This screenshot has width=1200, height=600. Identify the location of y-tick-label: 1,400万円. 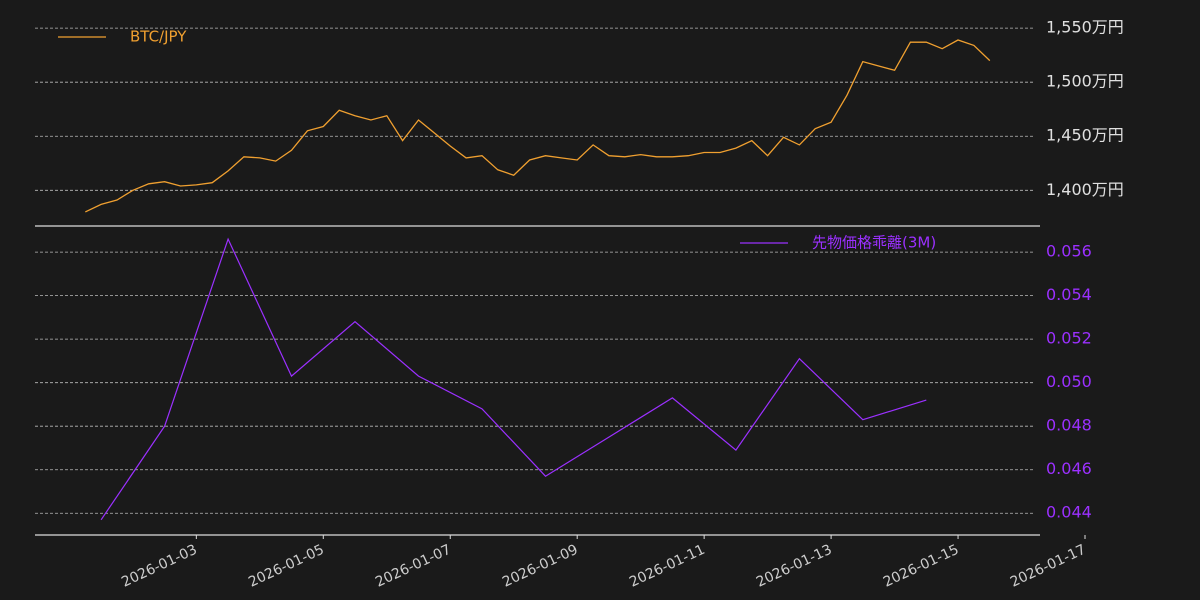
(1085, 189).